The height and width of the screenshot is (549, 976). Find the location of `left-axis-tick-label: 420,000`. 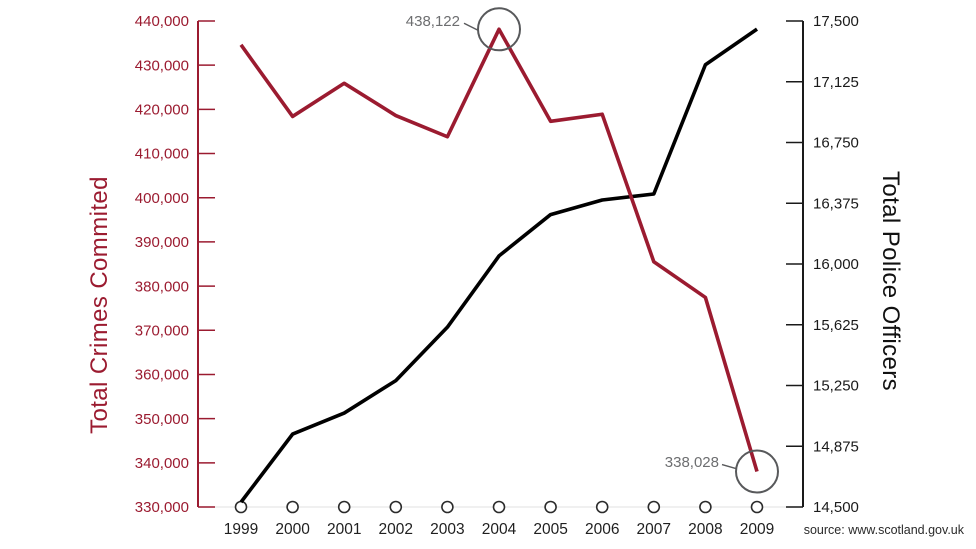

left-axis-tick-label: 420,000 is located at coordinates (162, 110).